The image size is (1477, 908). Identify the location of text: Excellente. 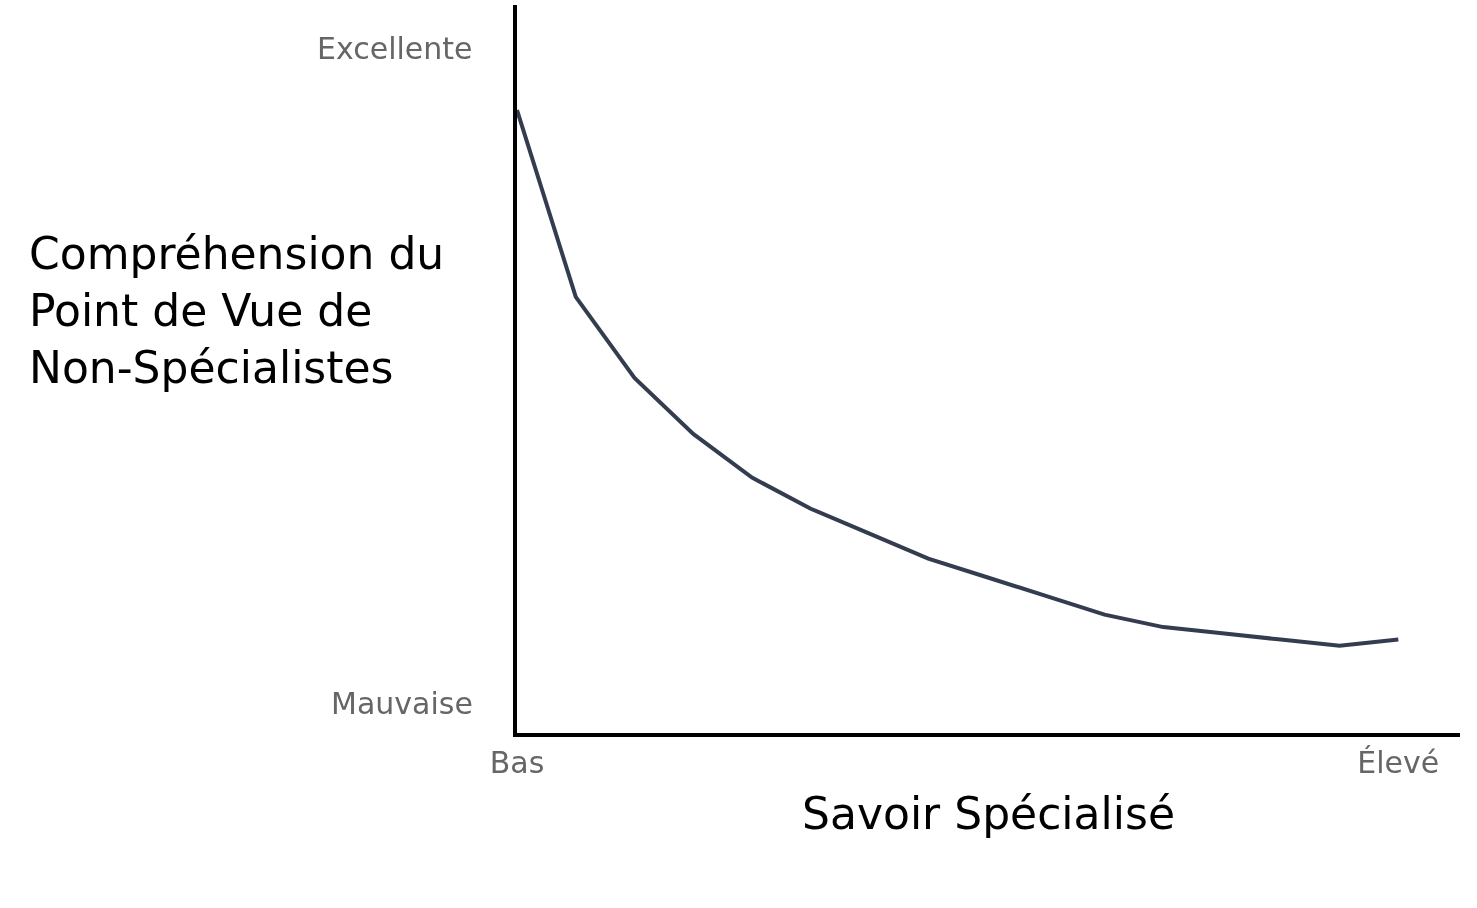
(395, 48).